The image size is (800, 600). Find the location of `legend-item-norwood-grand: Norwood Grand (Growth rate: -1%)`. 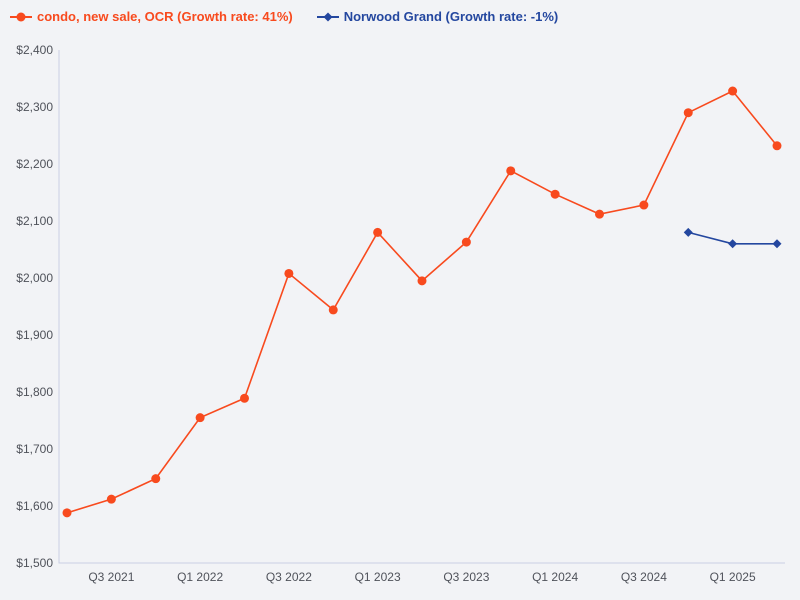

legend-item-norwood-grand: Norwood Grand (Growth rate: -1%) is located at coordinates (437, 16).